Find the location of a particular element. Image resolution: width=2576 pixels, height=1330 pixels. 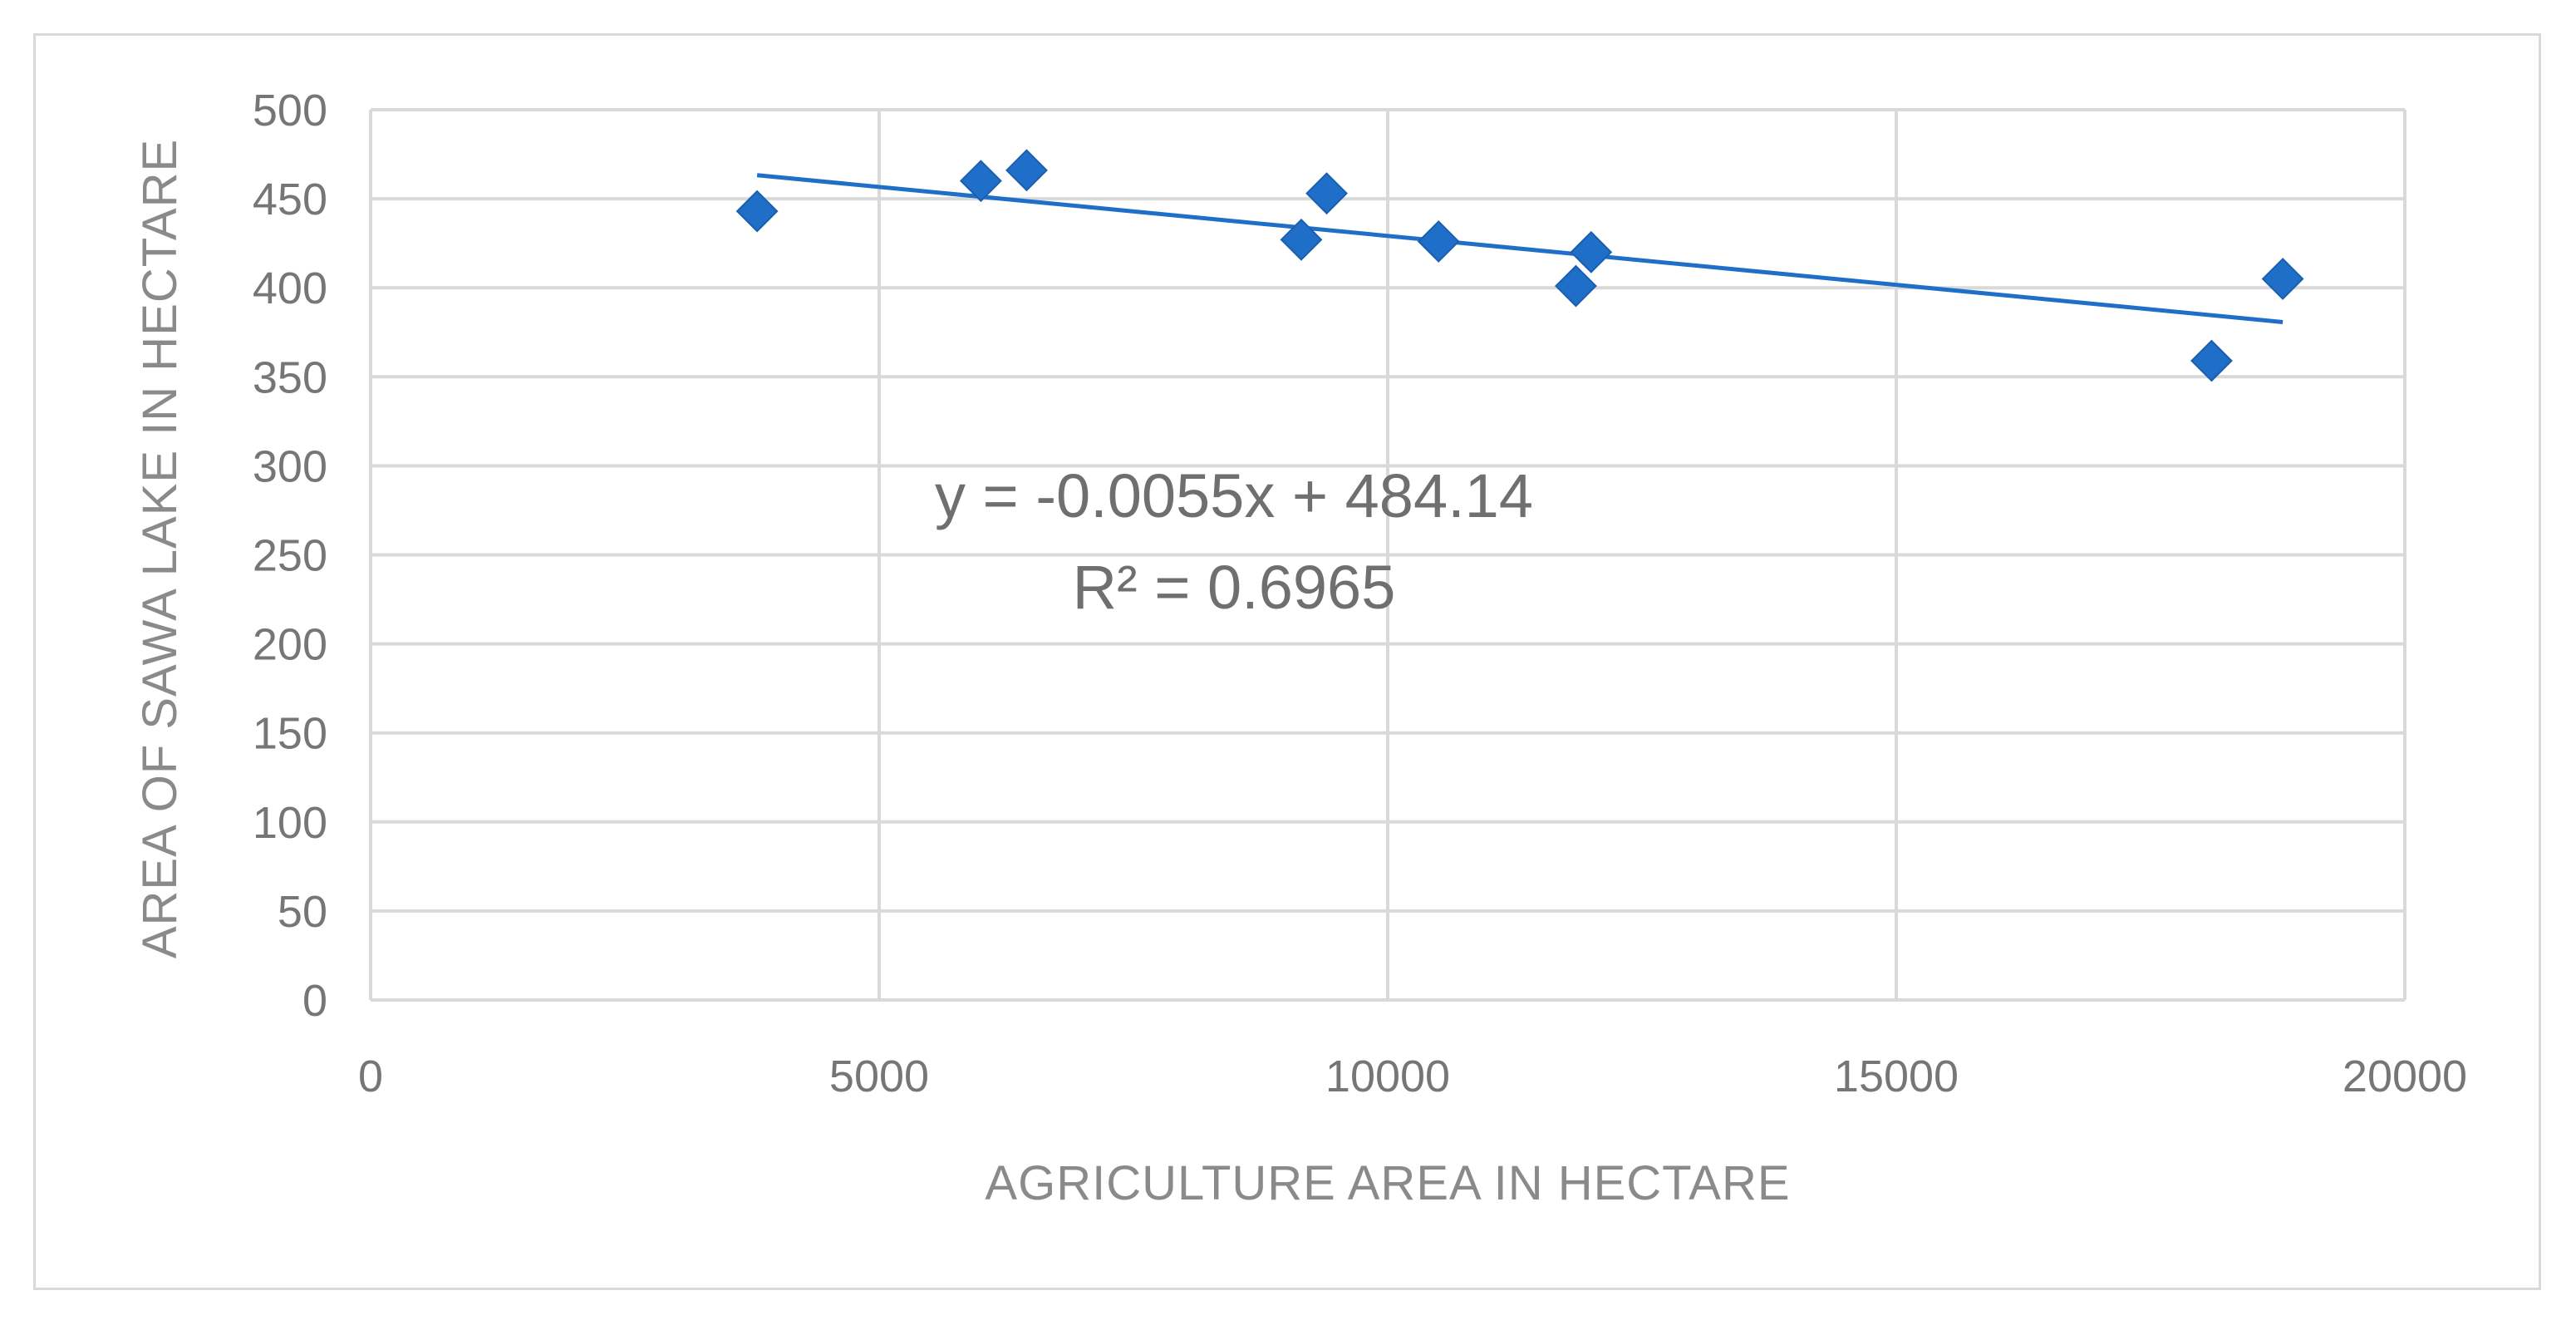

y-tick-label: 450 is located at coordinates (290, 199).